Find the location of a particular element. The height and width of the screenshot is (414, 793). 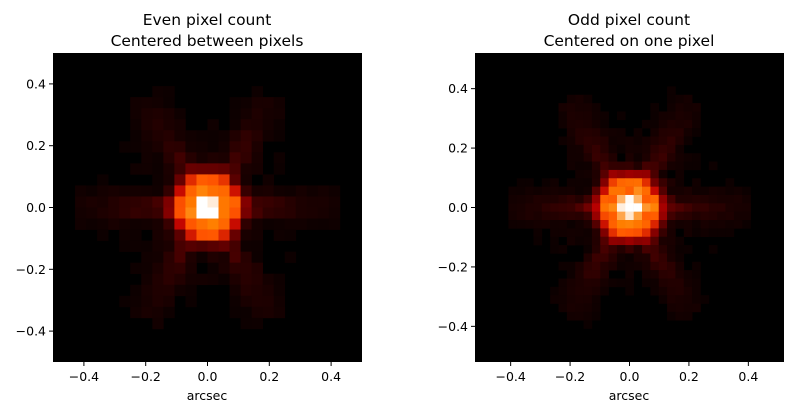

x-tick-label: 0.4 is located at coordinates (331, 376).